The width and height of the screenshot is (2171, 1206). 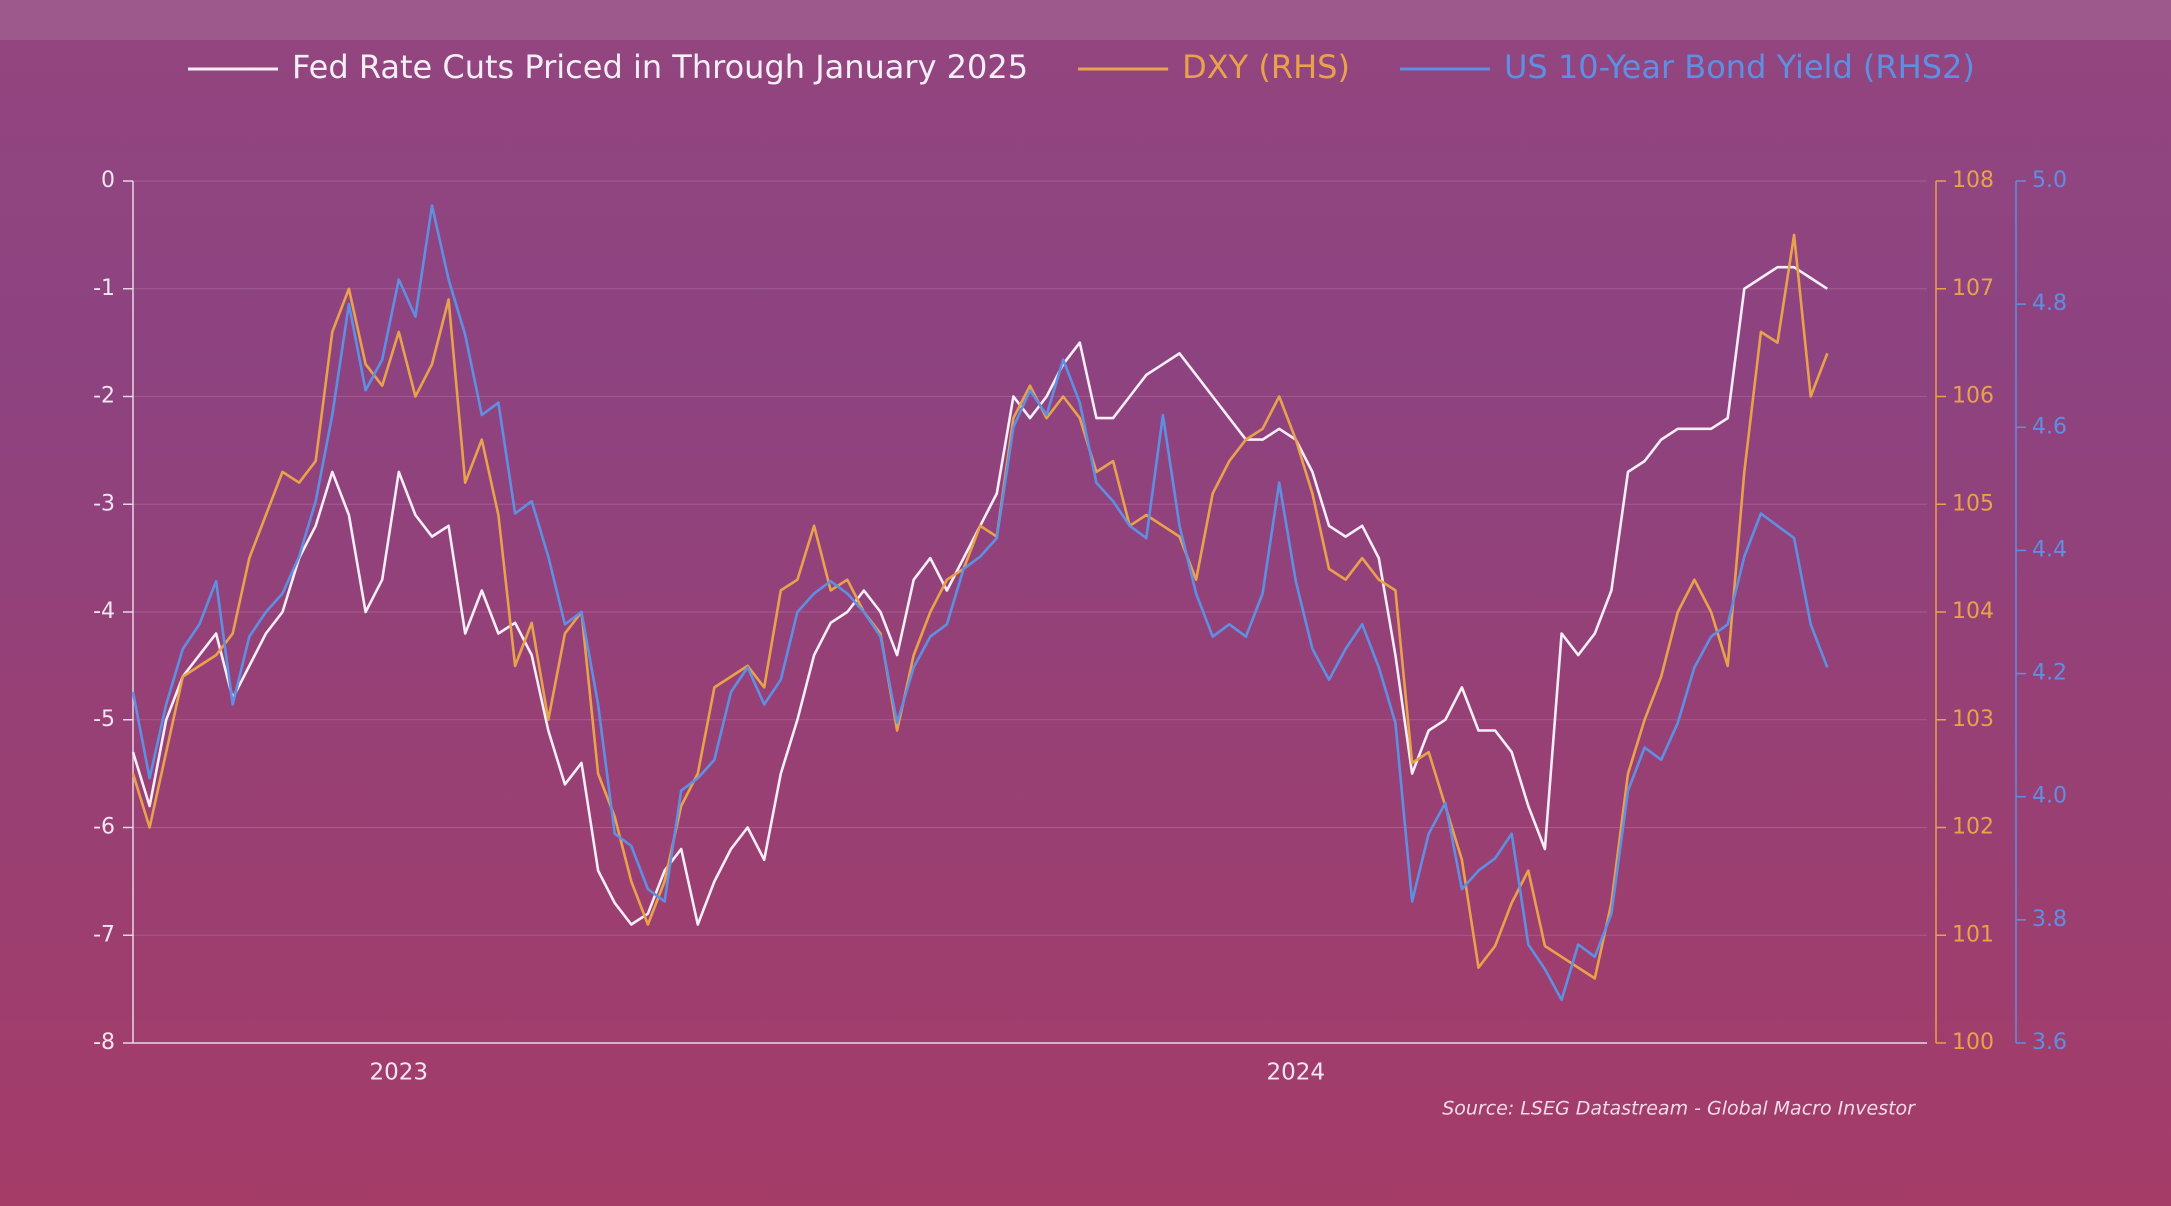 What do you see at coordinates (104, 827) in the screenshot?
I see `y-tick-label: -6` at bounding box center [104, 827].